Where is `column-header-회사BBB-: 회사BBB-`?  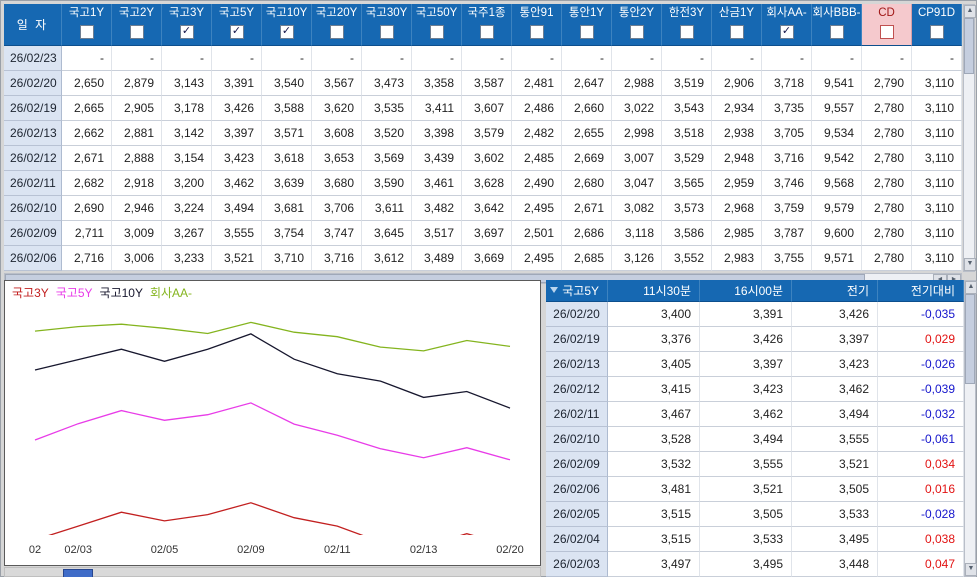
column-header-회사BBB-: 회사BBB- is located at coordinates (837, 25).